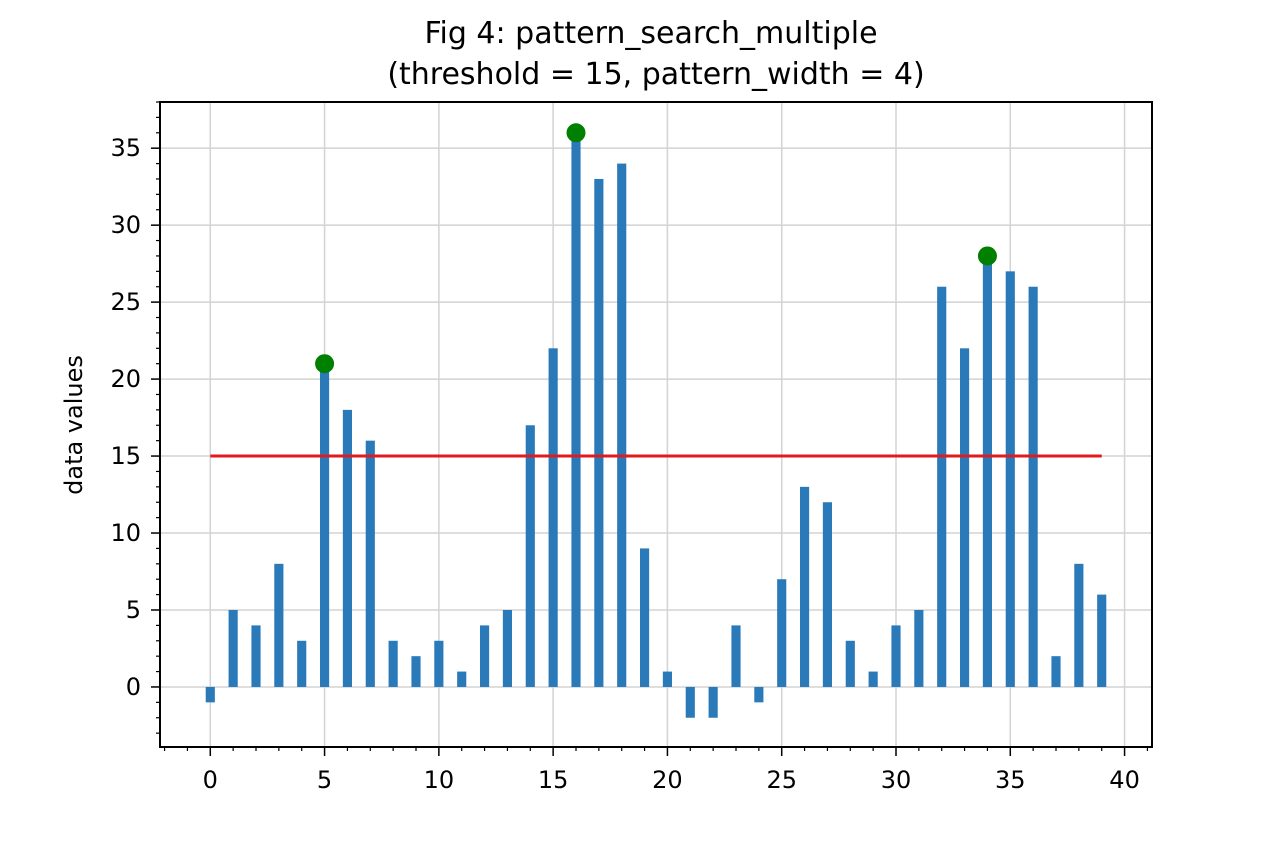  What do you see at coordinates (781, 780) in the screenshot?
I see `x-tick-label: 25` at bounding box center [781, 780].